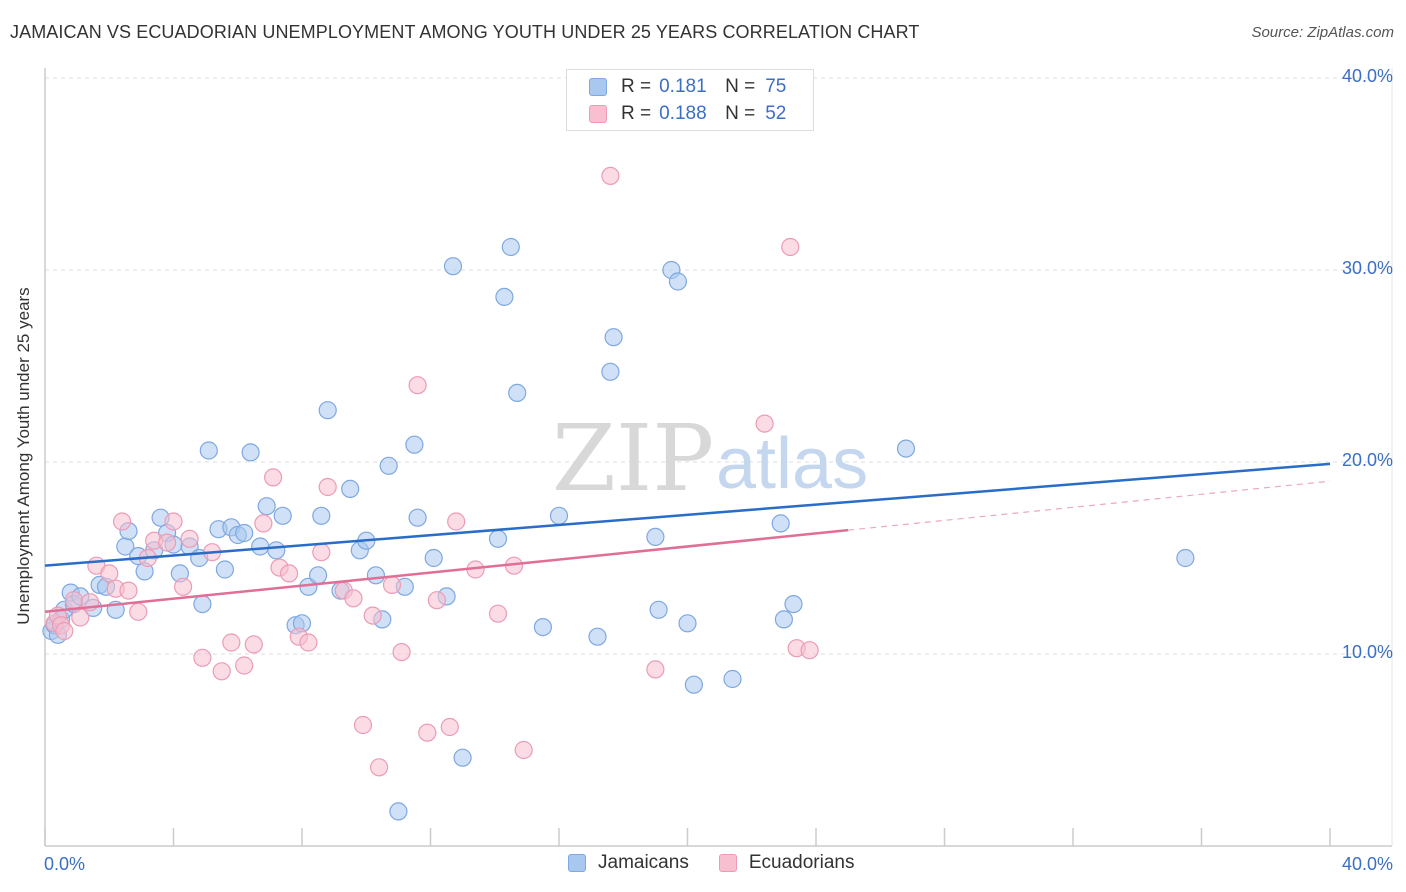  I want to click on x-tick-label-1: 40.0%, so click(1367, 864).